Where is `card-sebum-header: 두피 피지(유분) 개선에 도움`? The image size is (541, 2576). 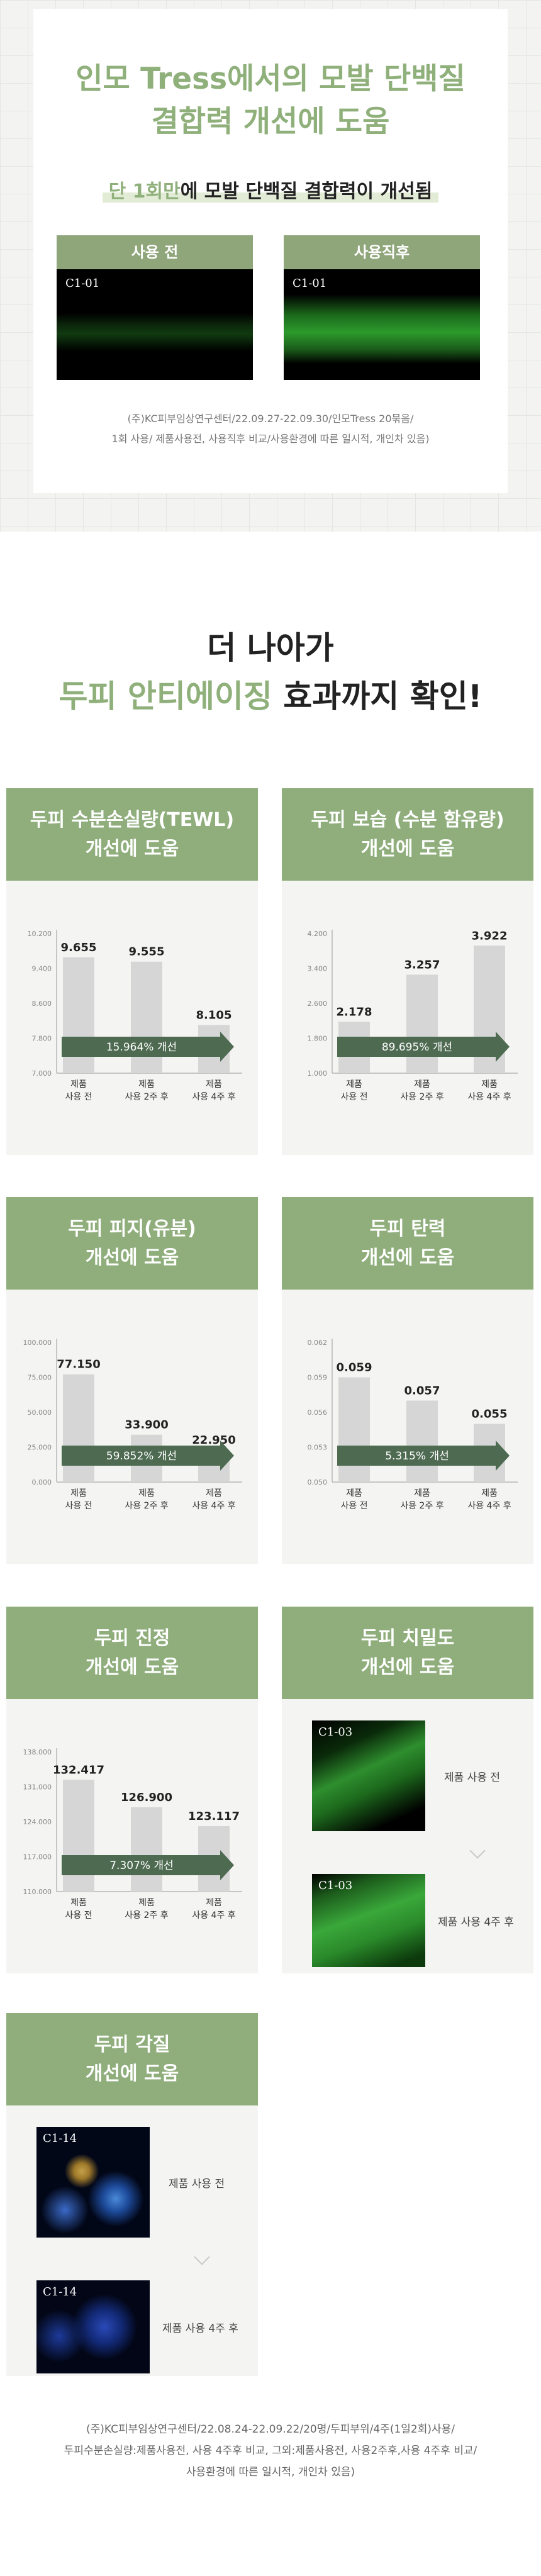
card-sebum-header: 두피 피지(유분) 개선에 도움 is located at coordinates (132, 1243).